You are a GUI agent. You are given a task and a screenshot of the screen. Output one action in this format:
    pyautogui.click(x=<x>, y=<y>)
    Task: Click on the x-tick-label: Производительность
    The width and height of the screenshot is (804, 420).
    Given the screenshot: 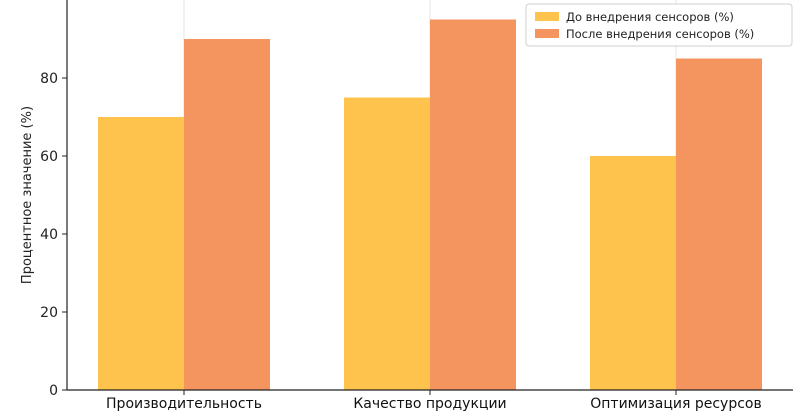 What is the action you would take?
    pyautogui.click(x=184, y=404)
    